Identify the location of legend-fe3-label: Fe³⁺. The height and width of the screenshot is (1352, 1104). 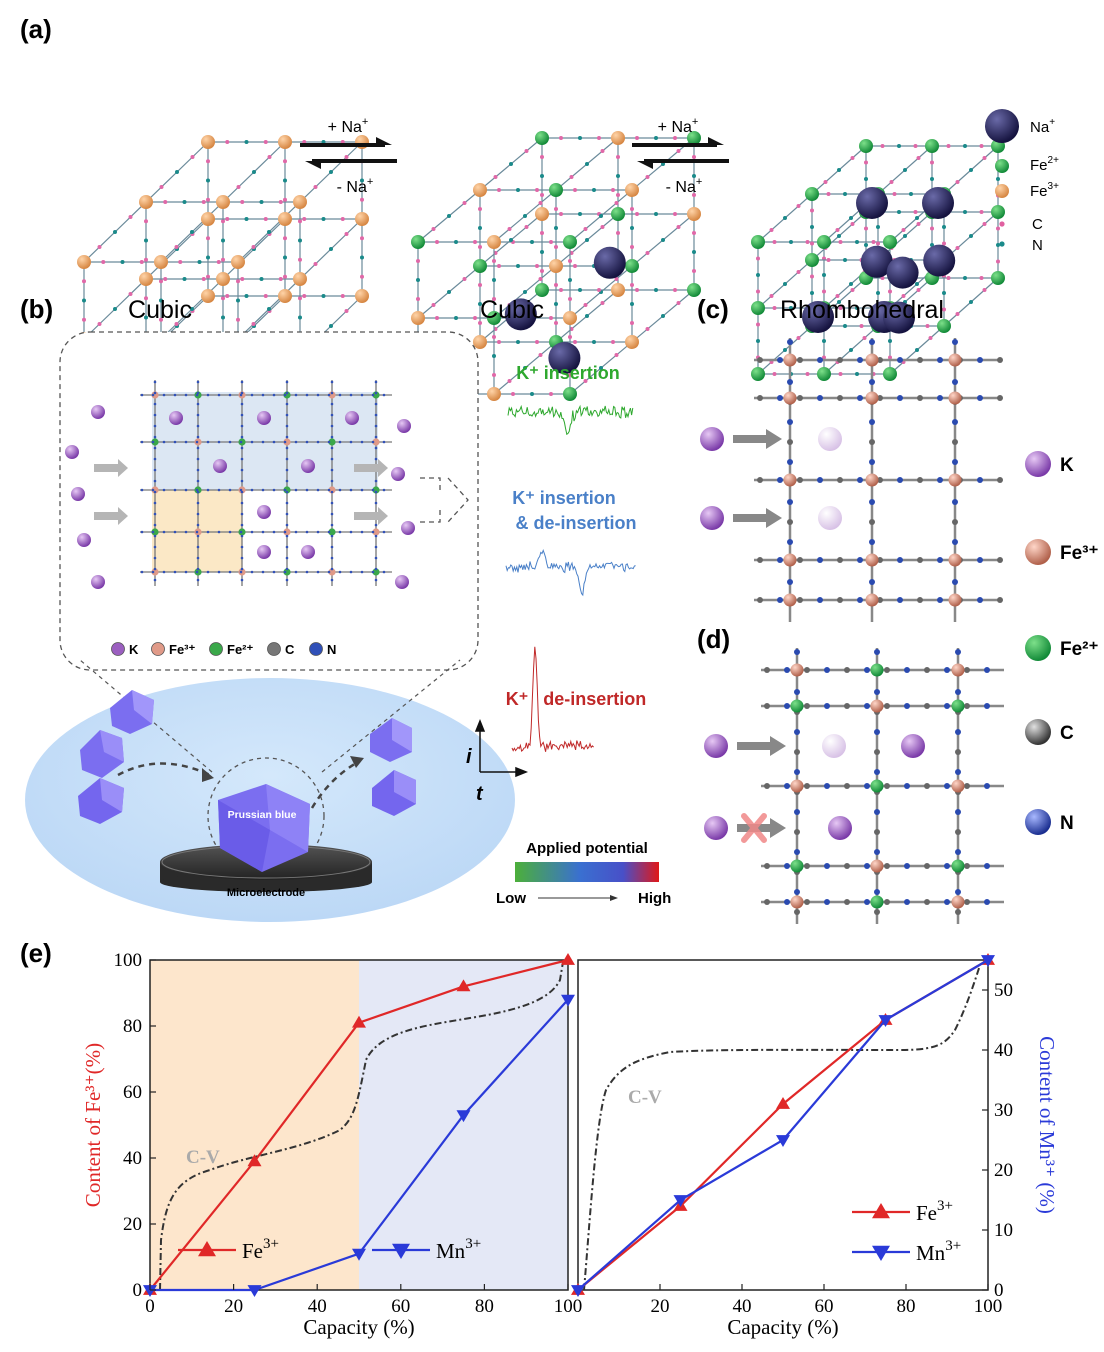
(1079, 553).